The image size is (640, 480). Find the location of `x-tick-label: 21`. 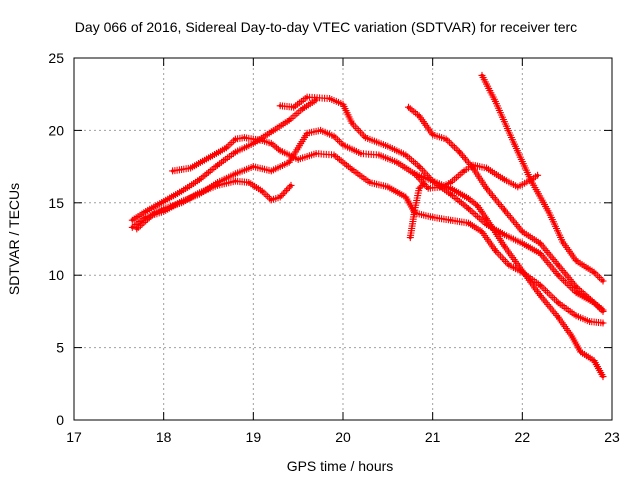

x-tick-label: 21 is located at coordinates (433, 437).